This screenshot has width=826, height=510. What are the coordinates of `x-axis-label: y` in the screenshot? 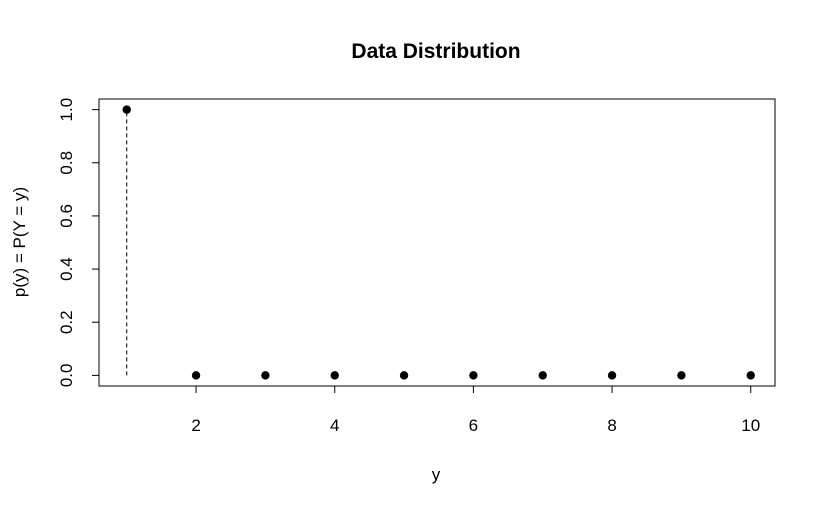 It's located at (436, 474).